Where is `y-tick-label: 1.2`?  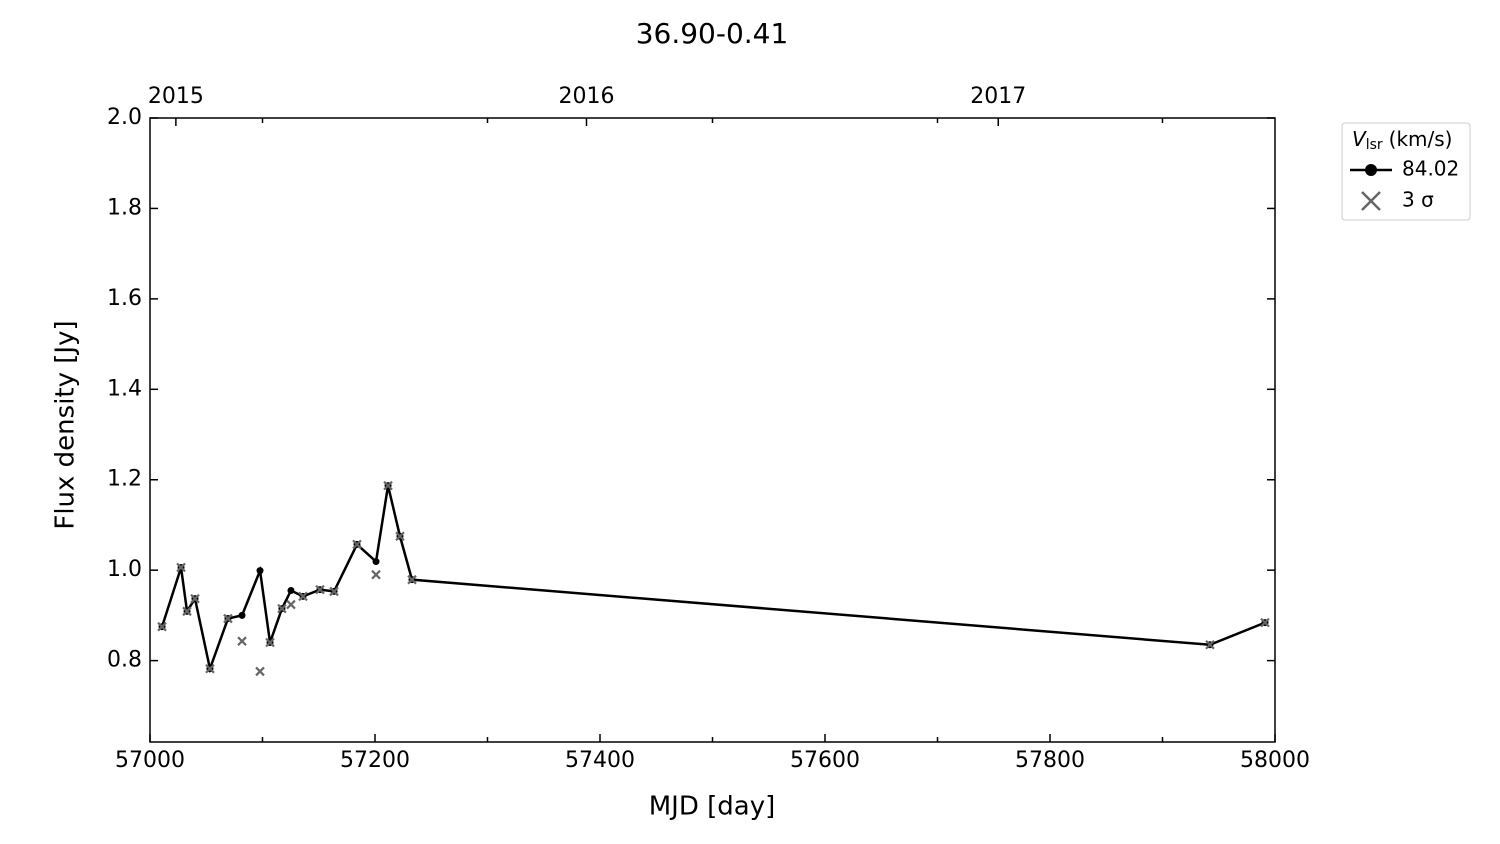 y-tick-label: 1.2 is located at coordinates (124, 479).